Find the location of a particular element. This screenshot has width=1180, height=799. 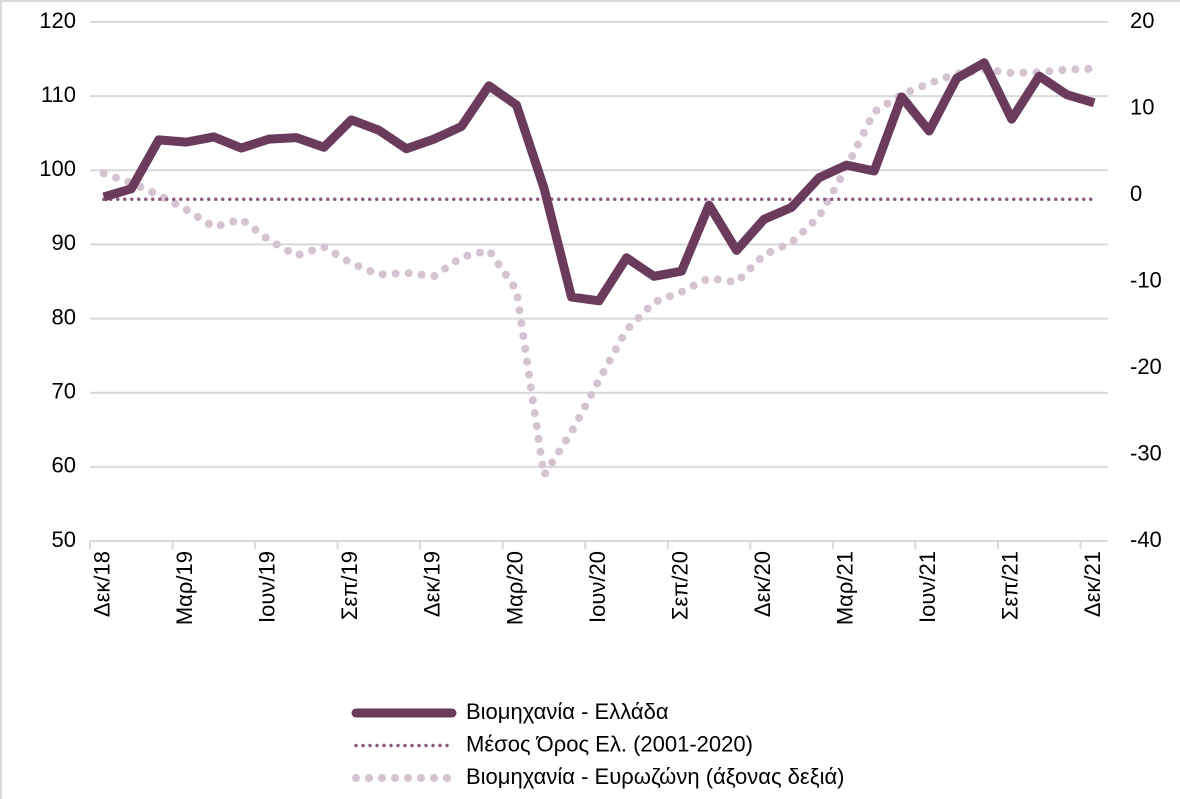

x-tick-label: Ιουν/20 is located at coordinates (597, 587).